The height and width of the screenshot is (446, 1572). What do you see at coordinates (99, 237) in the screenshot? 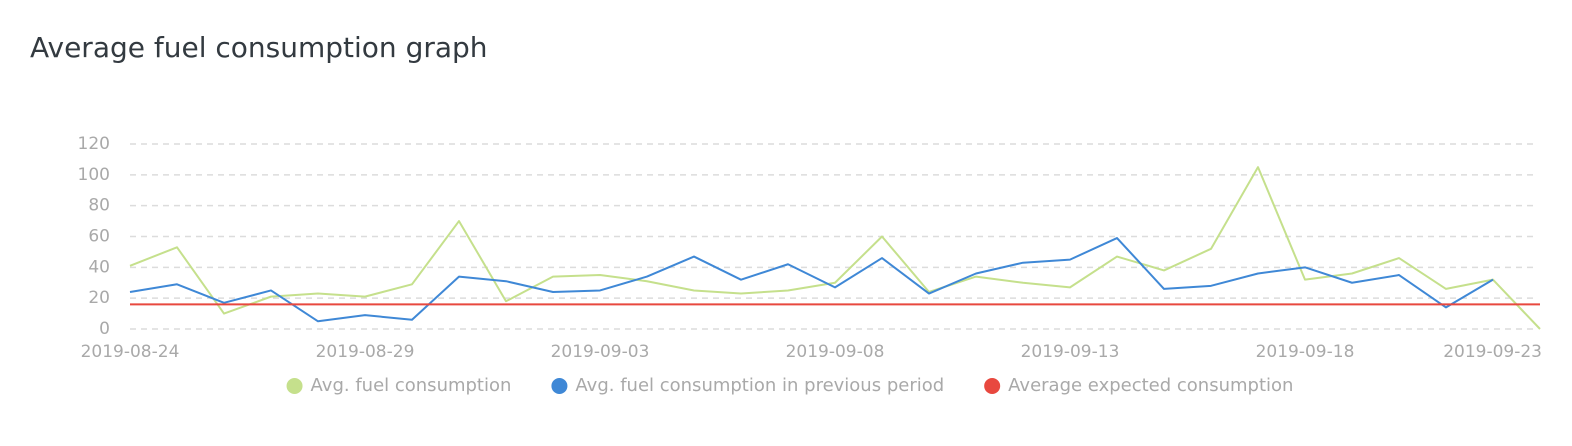
I see `y-tick-label: 60` at bounding box center [99, 237].